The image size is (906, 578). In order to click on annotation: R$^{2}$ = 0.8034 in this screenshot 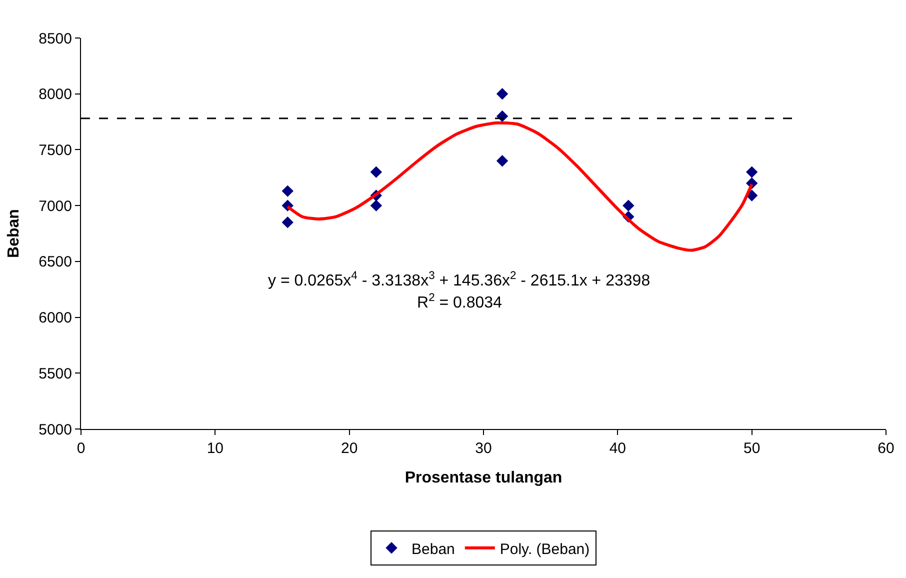, I will do `click(459, 302)`.